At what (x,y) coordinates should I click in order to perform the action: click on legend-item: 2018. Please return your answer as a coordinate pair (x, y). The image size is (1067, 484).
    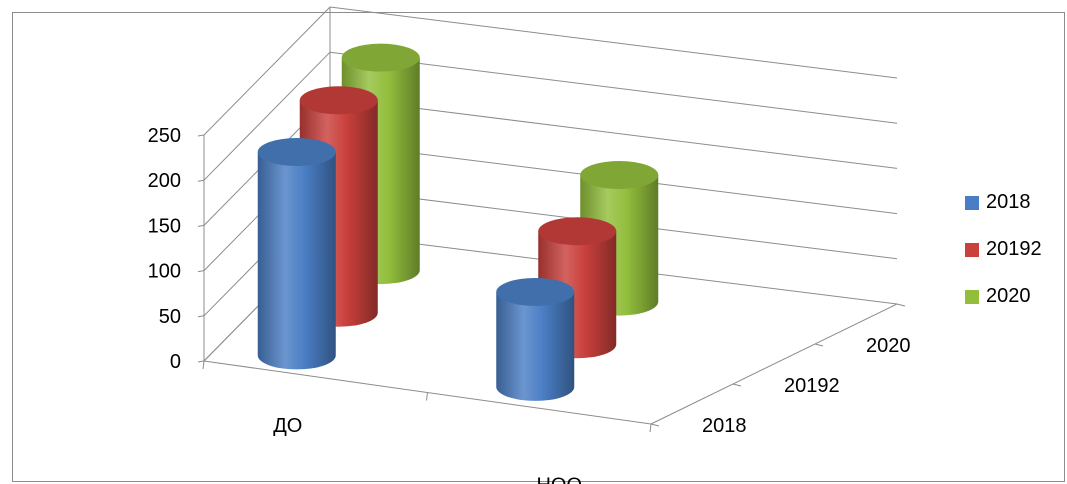
    Looking at the image, I should click on (1015, 213).